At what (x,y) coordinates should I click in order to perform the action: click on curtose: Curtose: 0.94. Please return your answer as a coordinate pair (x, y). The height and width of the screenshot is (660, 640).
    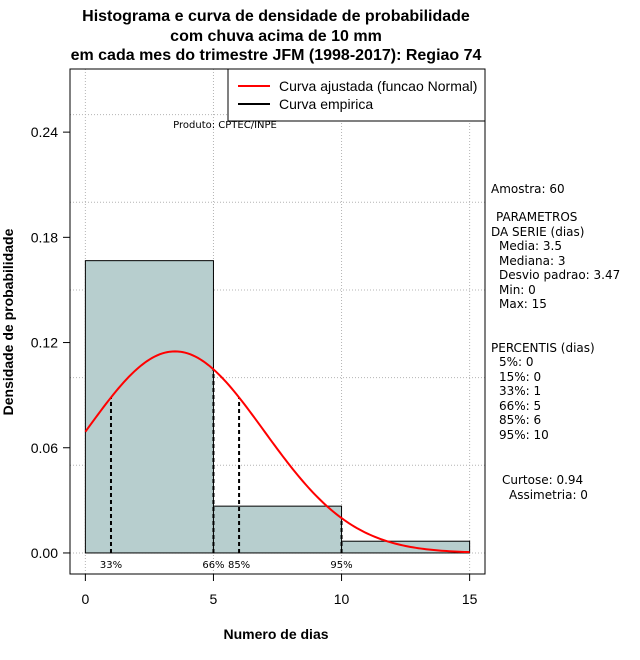
    Looking at the image, I should click on (542, 480).